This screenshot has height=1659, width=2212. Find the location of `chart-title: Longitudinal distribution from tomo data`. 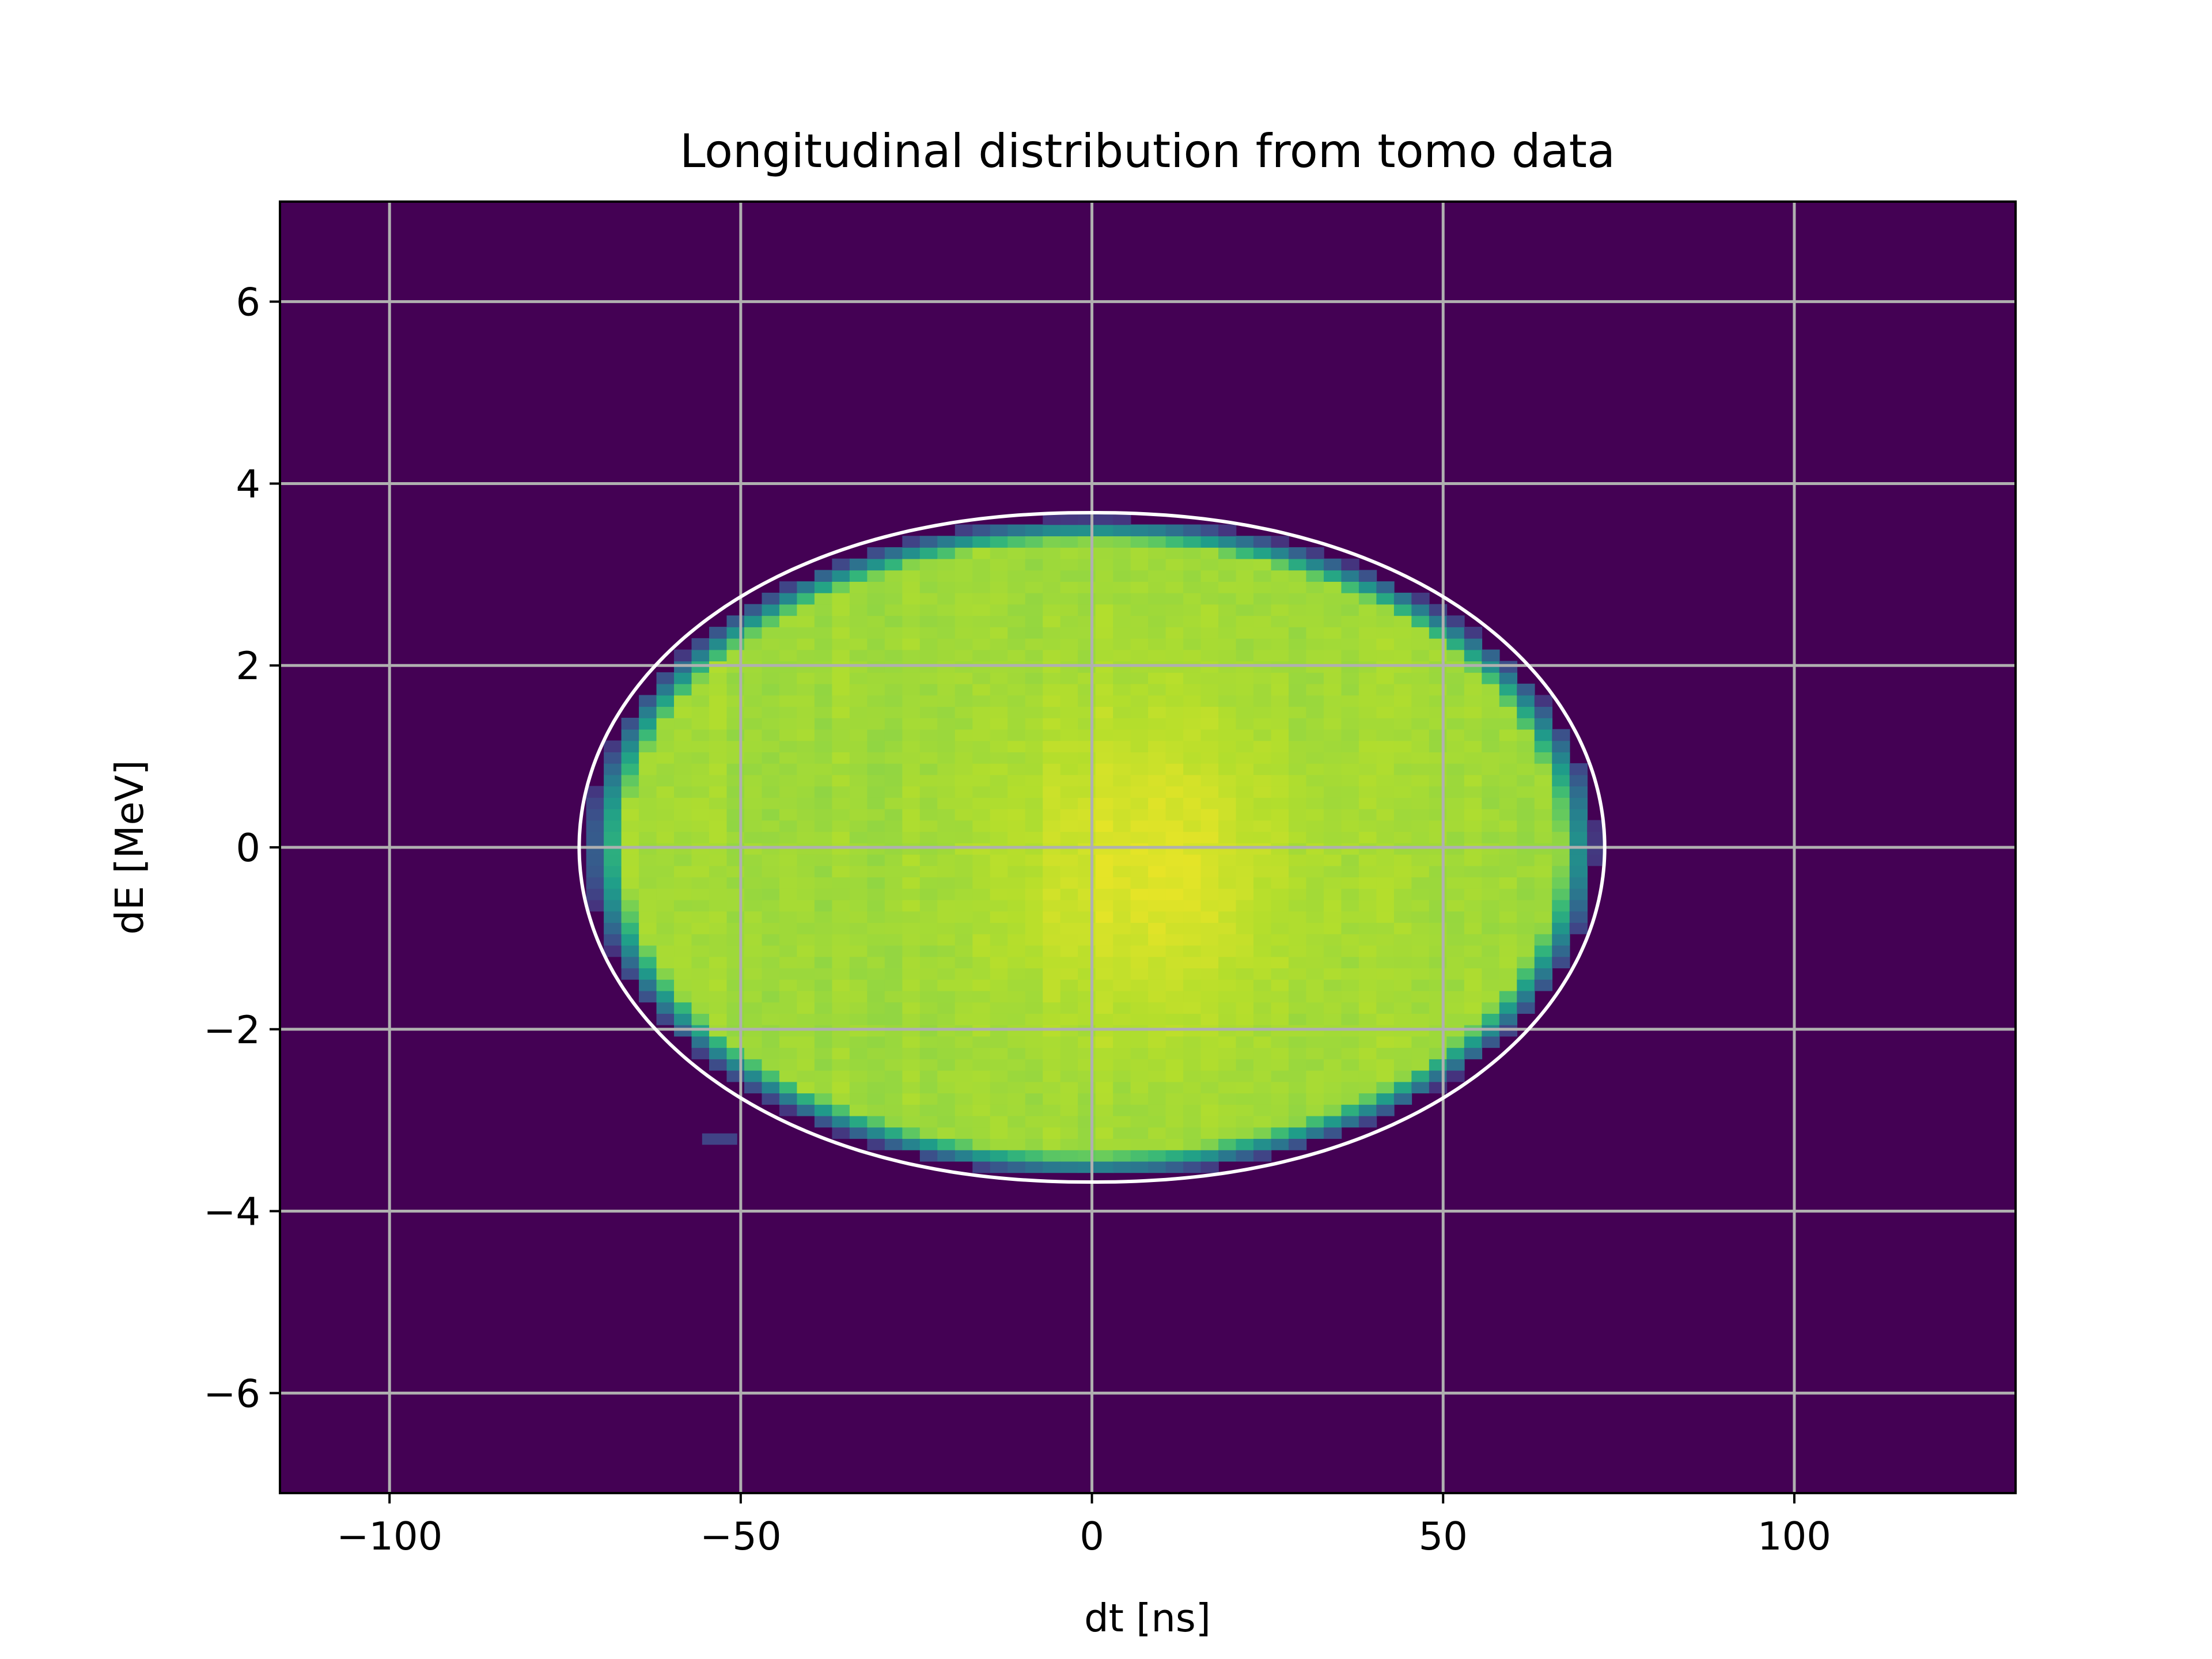

chart-title: Longitudinal distribution from tomo data is located at coordinates (1147, 151).